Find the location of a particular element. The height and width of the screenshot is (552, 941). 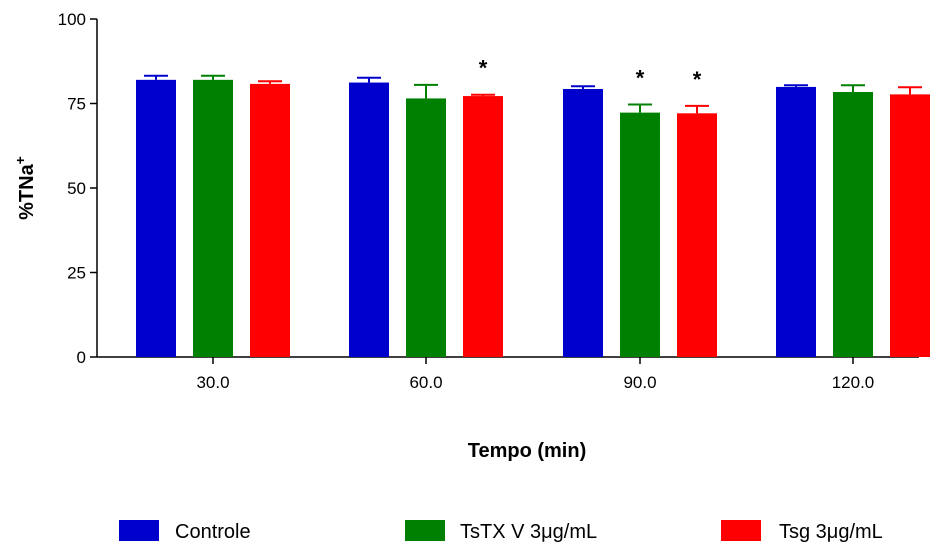

legend-item: Tsg 3μg/mL is located at coordinates (802, 531).